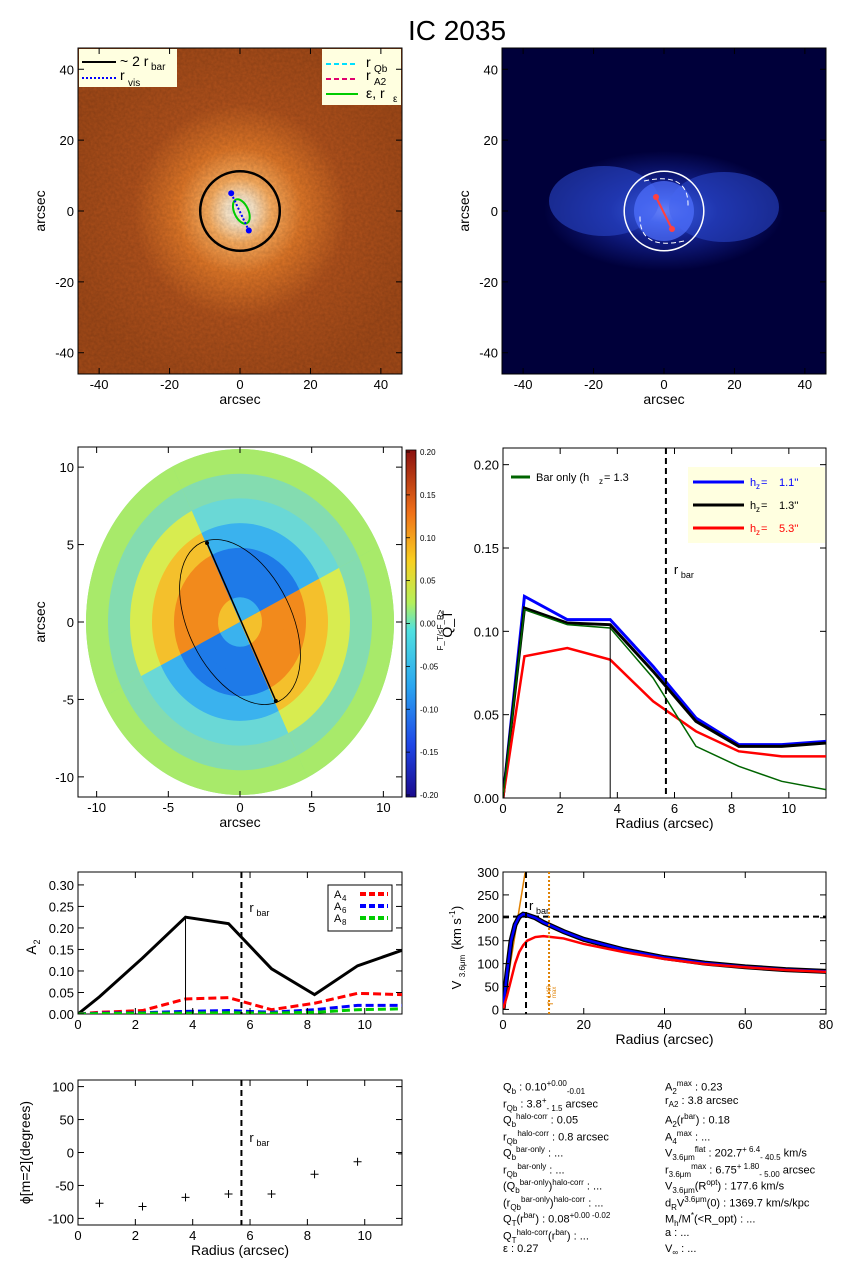 The image size is (850, 1275). I want to click on panel3-colorbar-label: -0.15, so click(429, 752).